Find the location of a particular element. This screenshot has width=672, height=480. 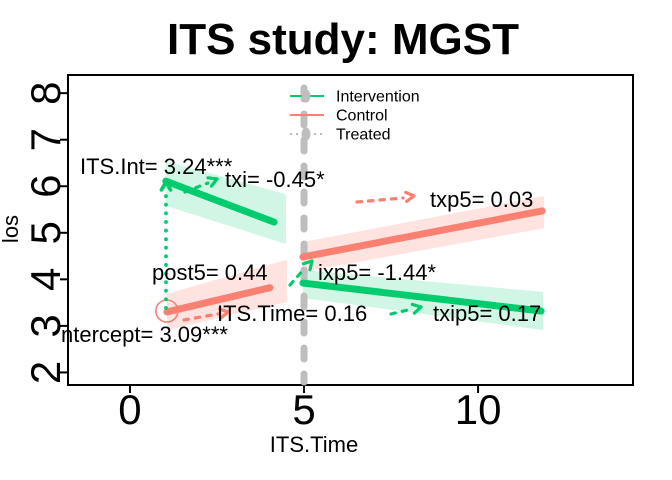

legend-label: Treated is located at coordinates (363, 135).